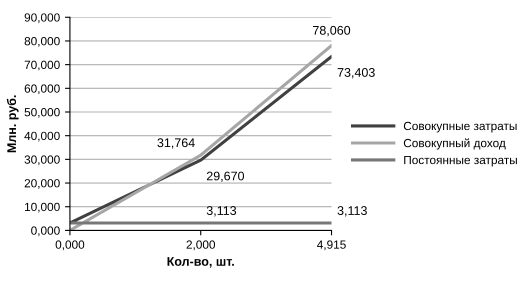 Image resolution: width=518 pixels, height=288 pixels. I want to click on x-tick-label: 0,000, so click(70, 245).